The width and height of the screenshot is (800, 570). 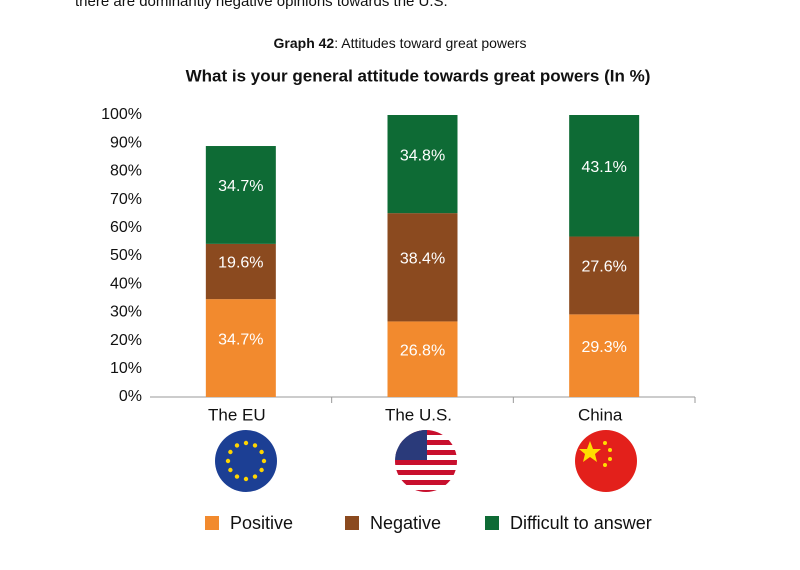 What do you see at coordinates (418, 414) in the screenshot?
I see `x-tick-label: The U.S.` at bounding box center [418, 414].